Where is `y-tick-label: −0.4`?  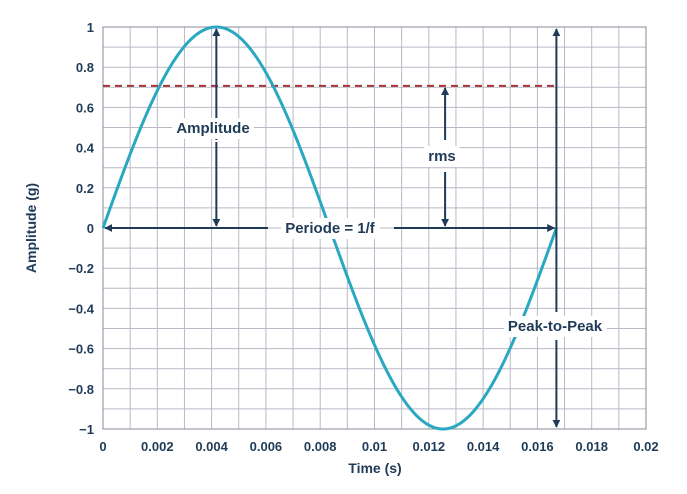
y-tick-label: −0.4 is located at coordinates (81, 308).